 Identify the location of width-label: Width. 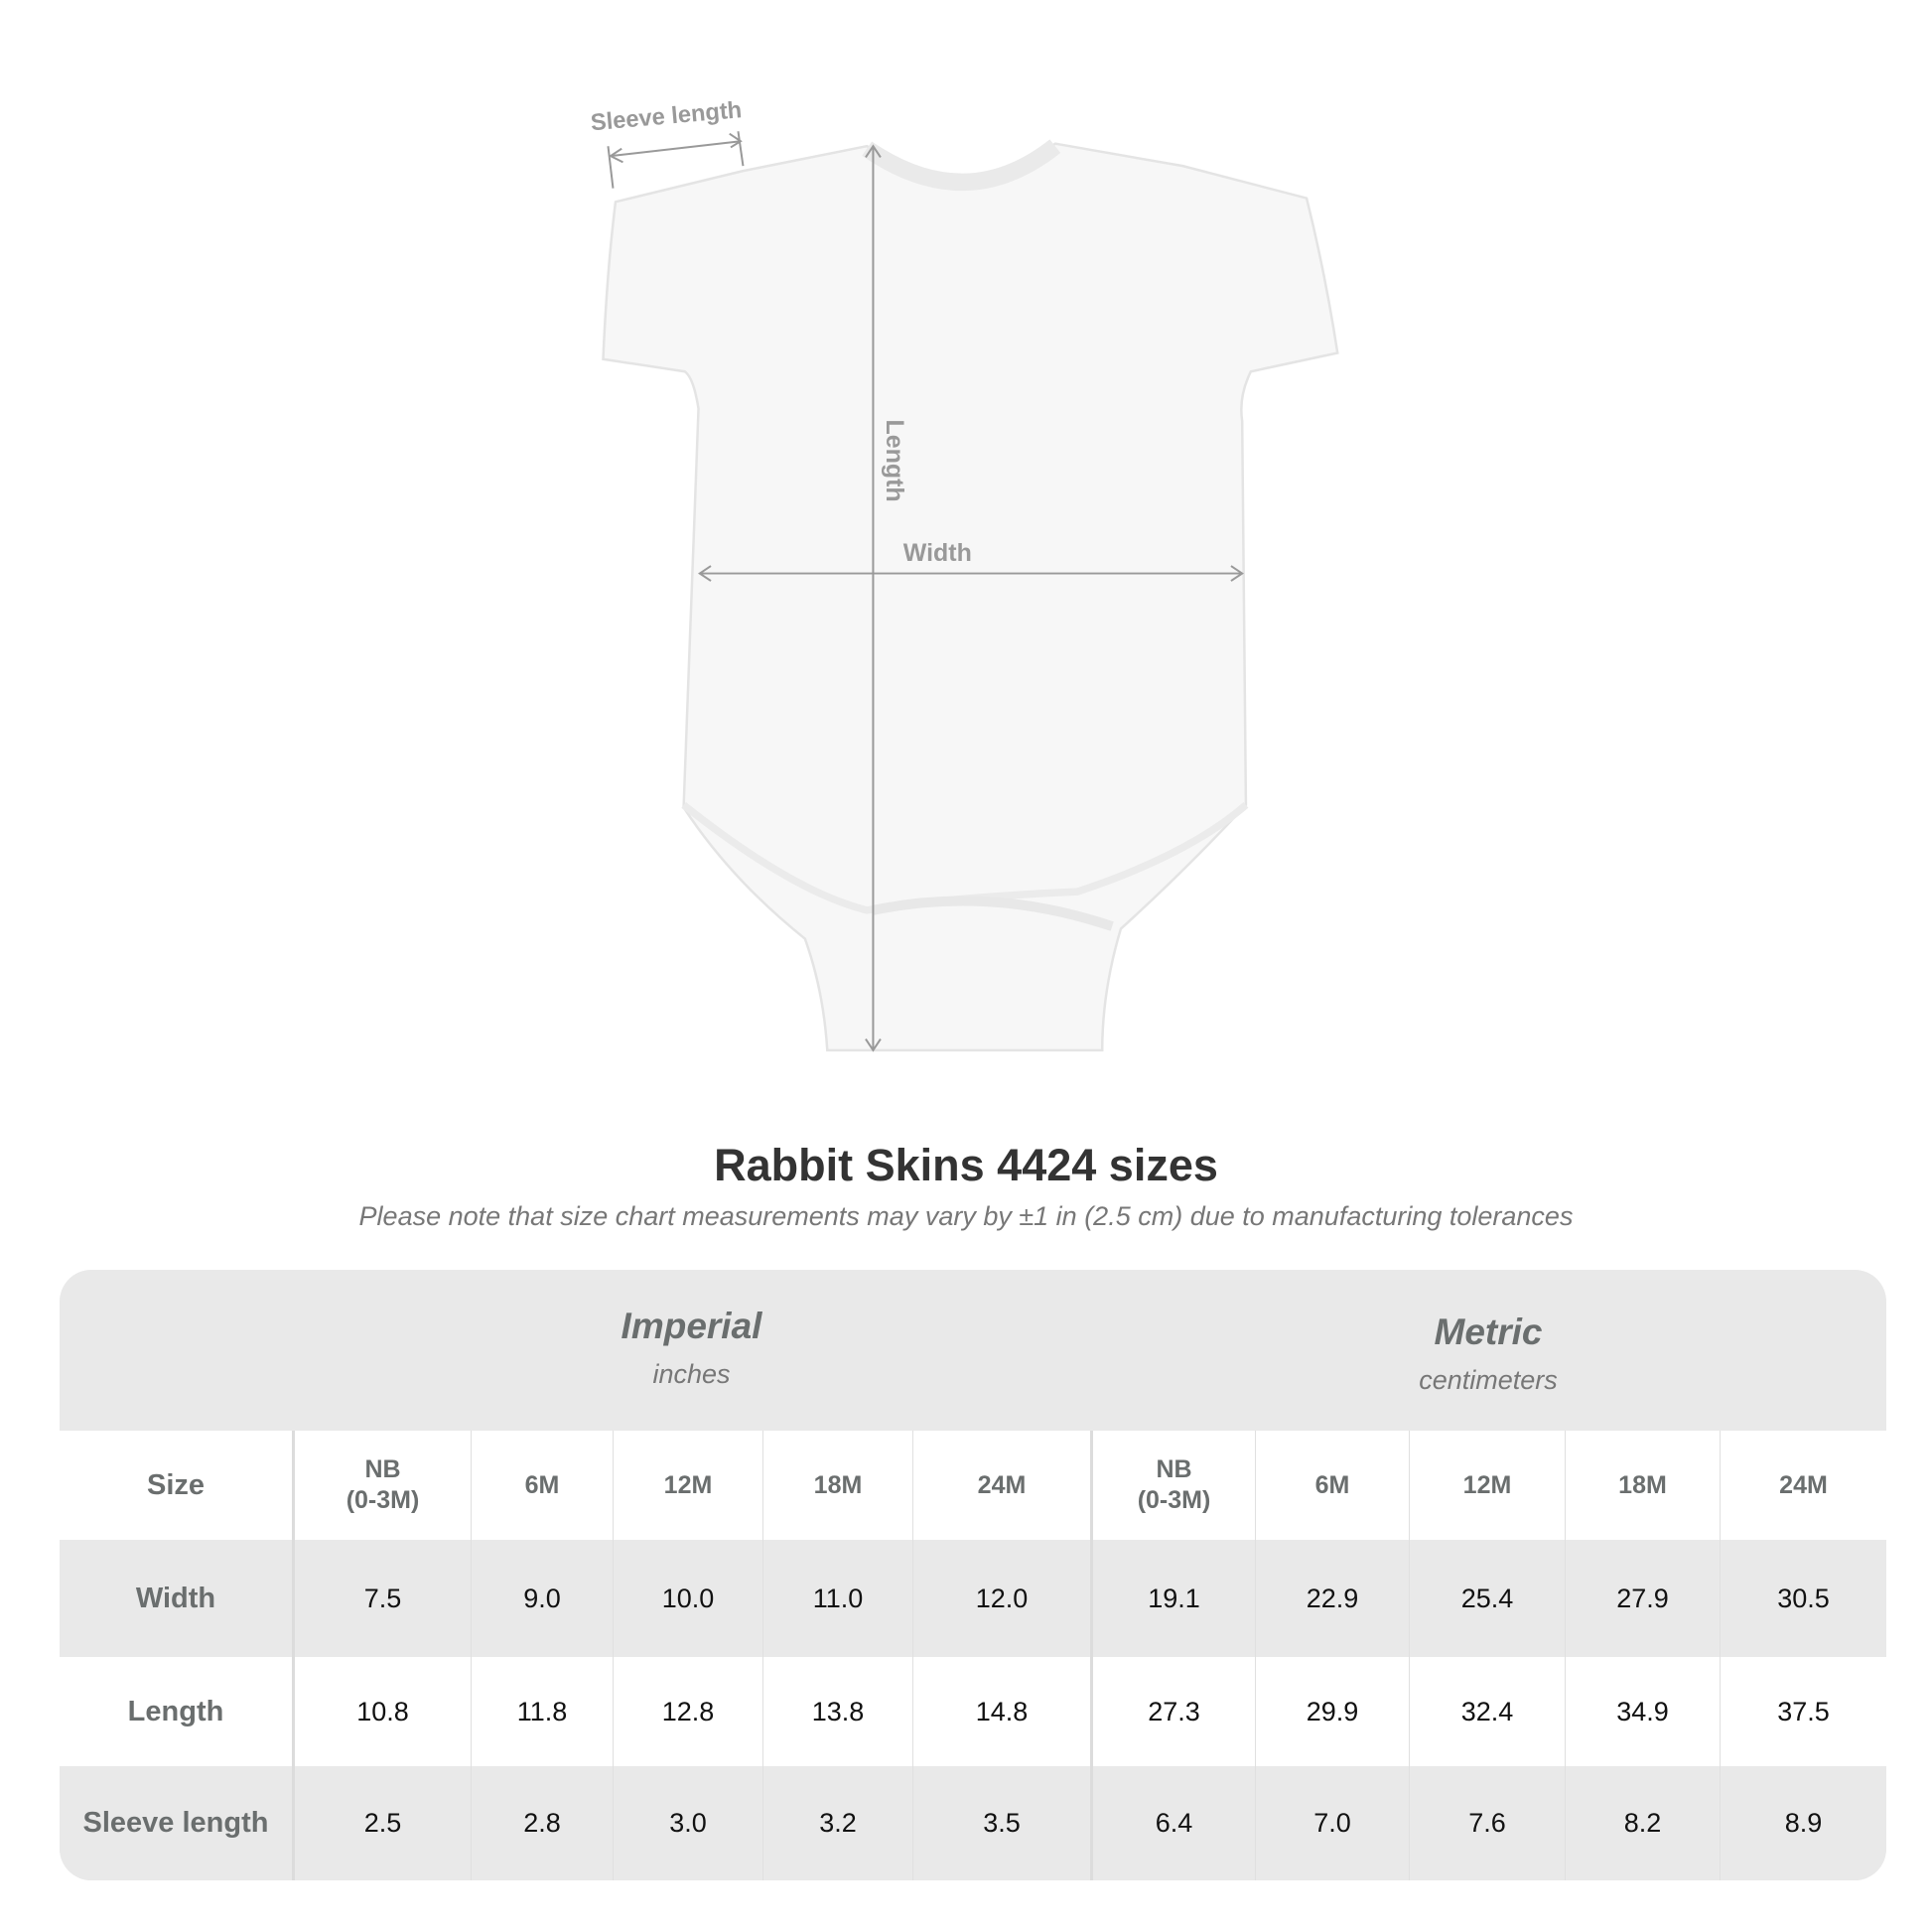
(938, 553).